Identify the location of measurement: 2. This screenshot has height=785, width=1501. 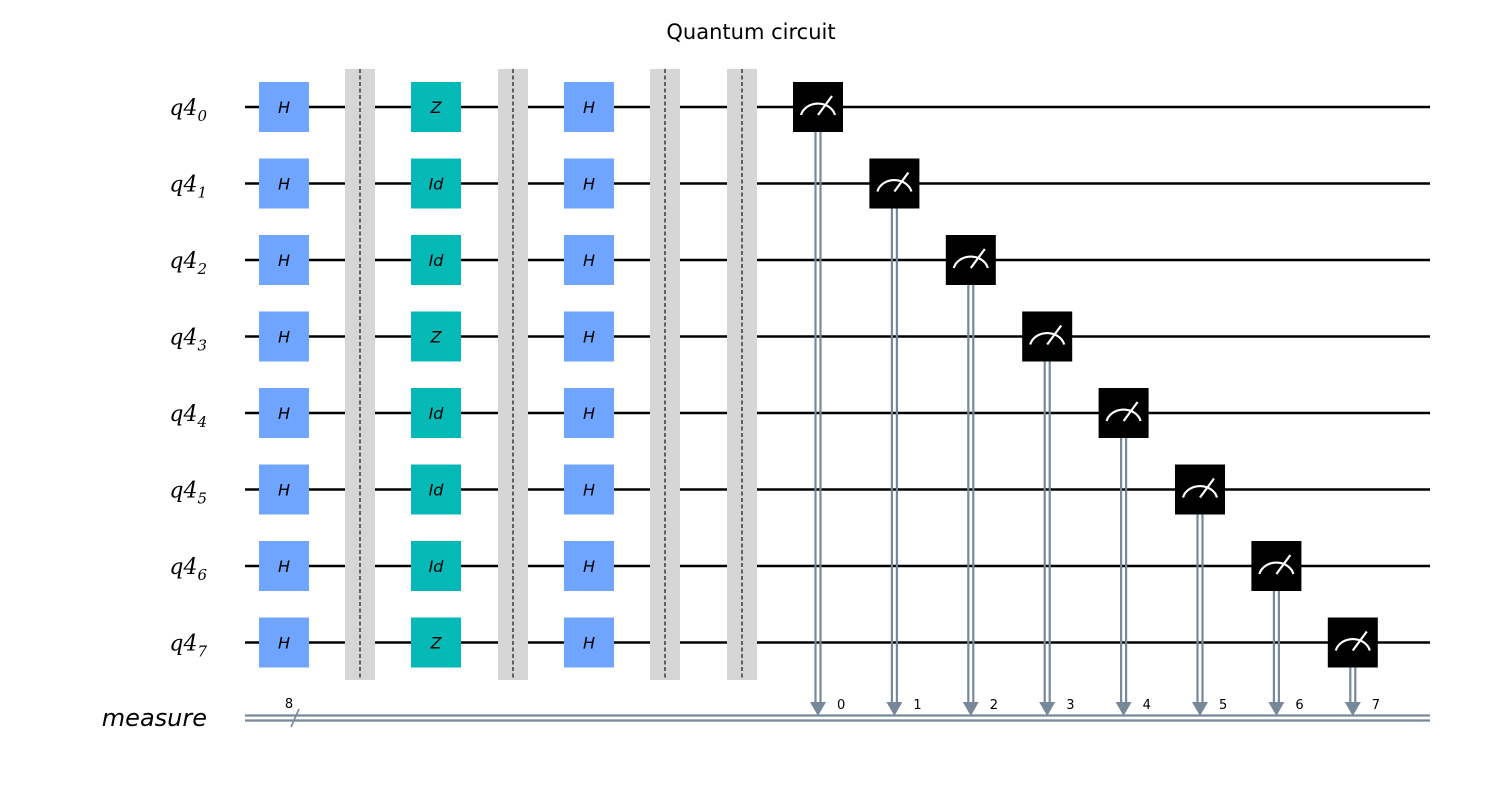
(972, 475).